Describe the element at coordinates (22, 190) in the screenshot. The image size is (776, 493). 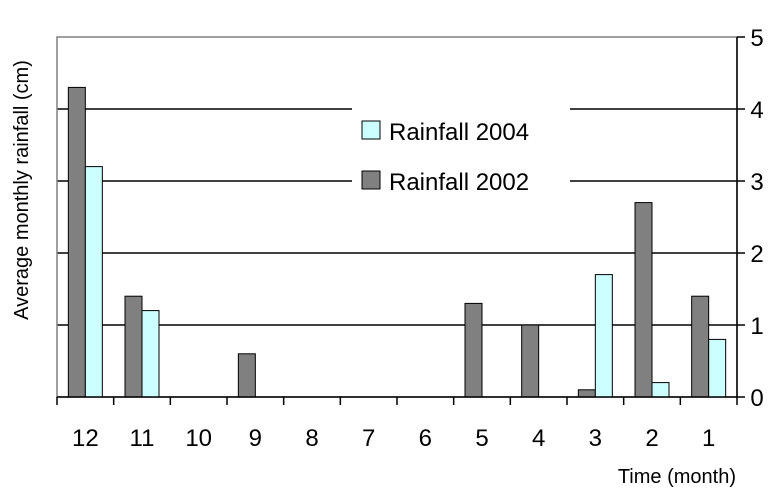
I see `y-axis-title: Average monthly rainfall (cm)` at that location.